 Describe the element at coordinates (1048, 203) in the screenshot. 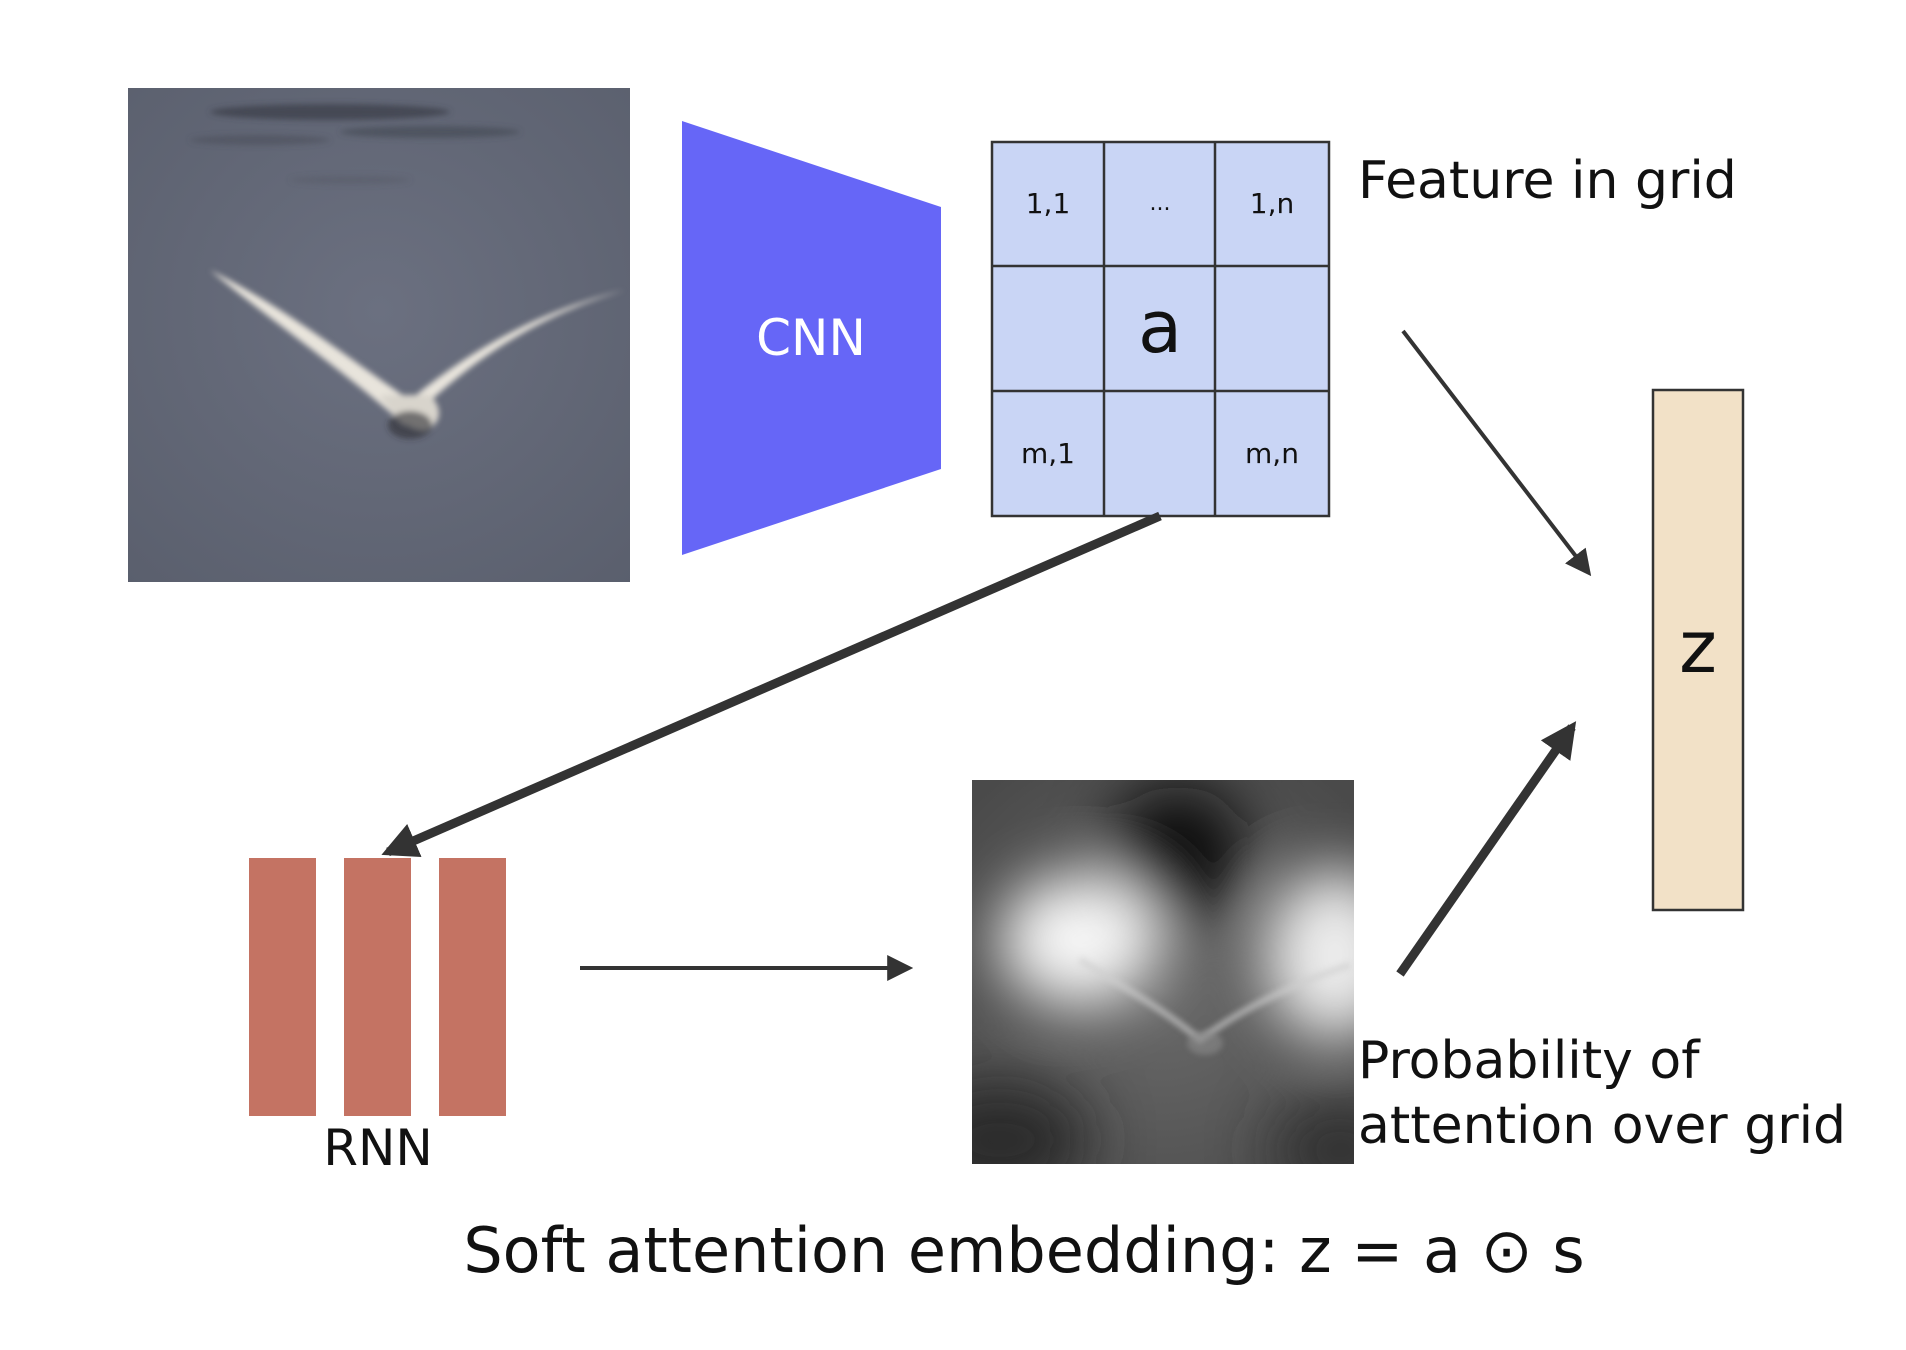

I see `grid-cell-1-1: 1,1` at that location.